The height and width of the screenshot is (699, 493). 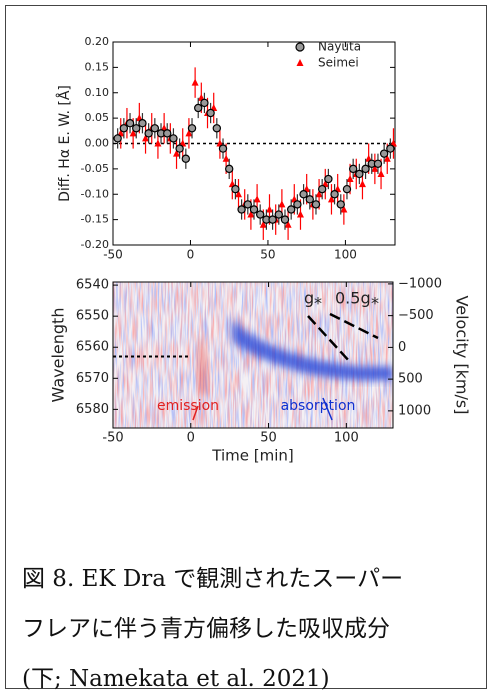 I want to click on y-tick-label: 6570, so click(x=92, y=378).